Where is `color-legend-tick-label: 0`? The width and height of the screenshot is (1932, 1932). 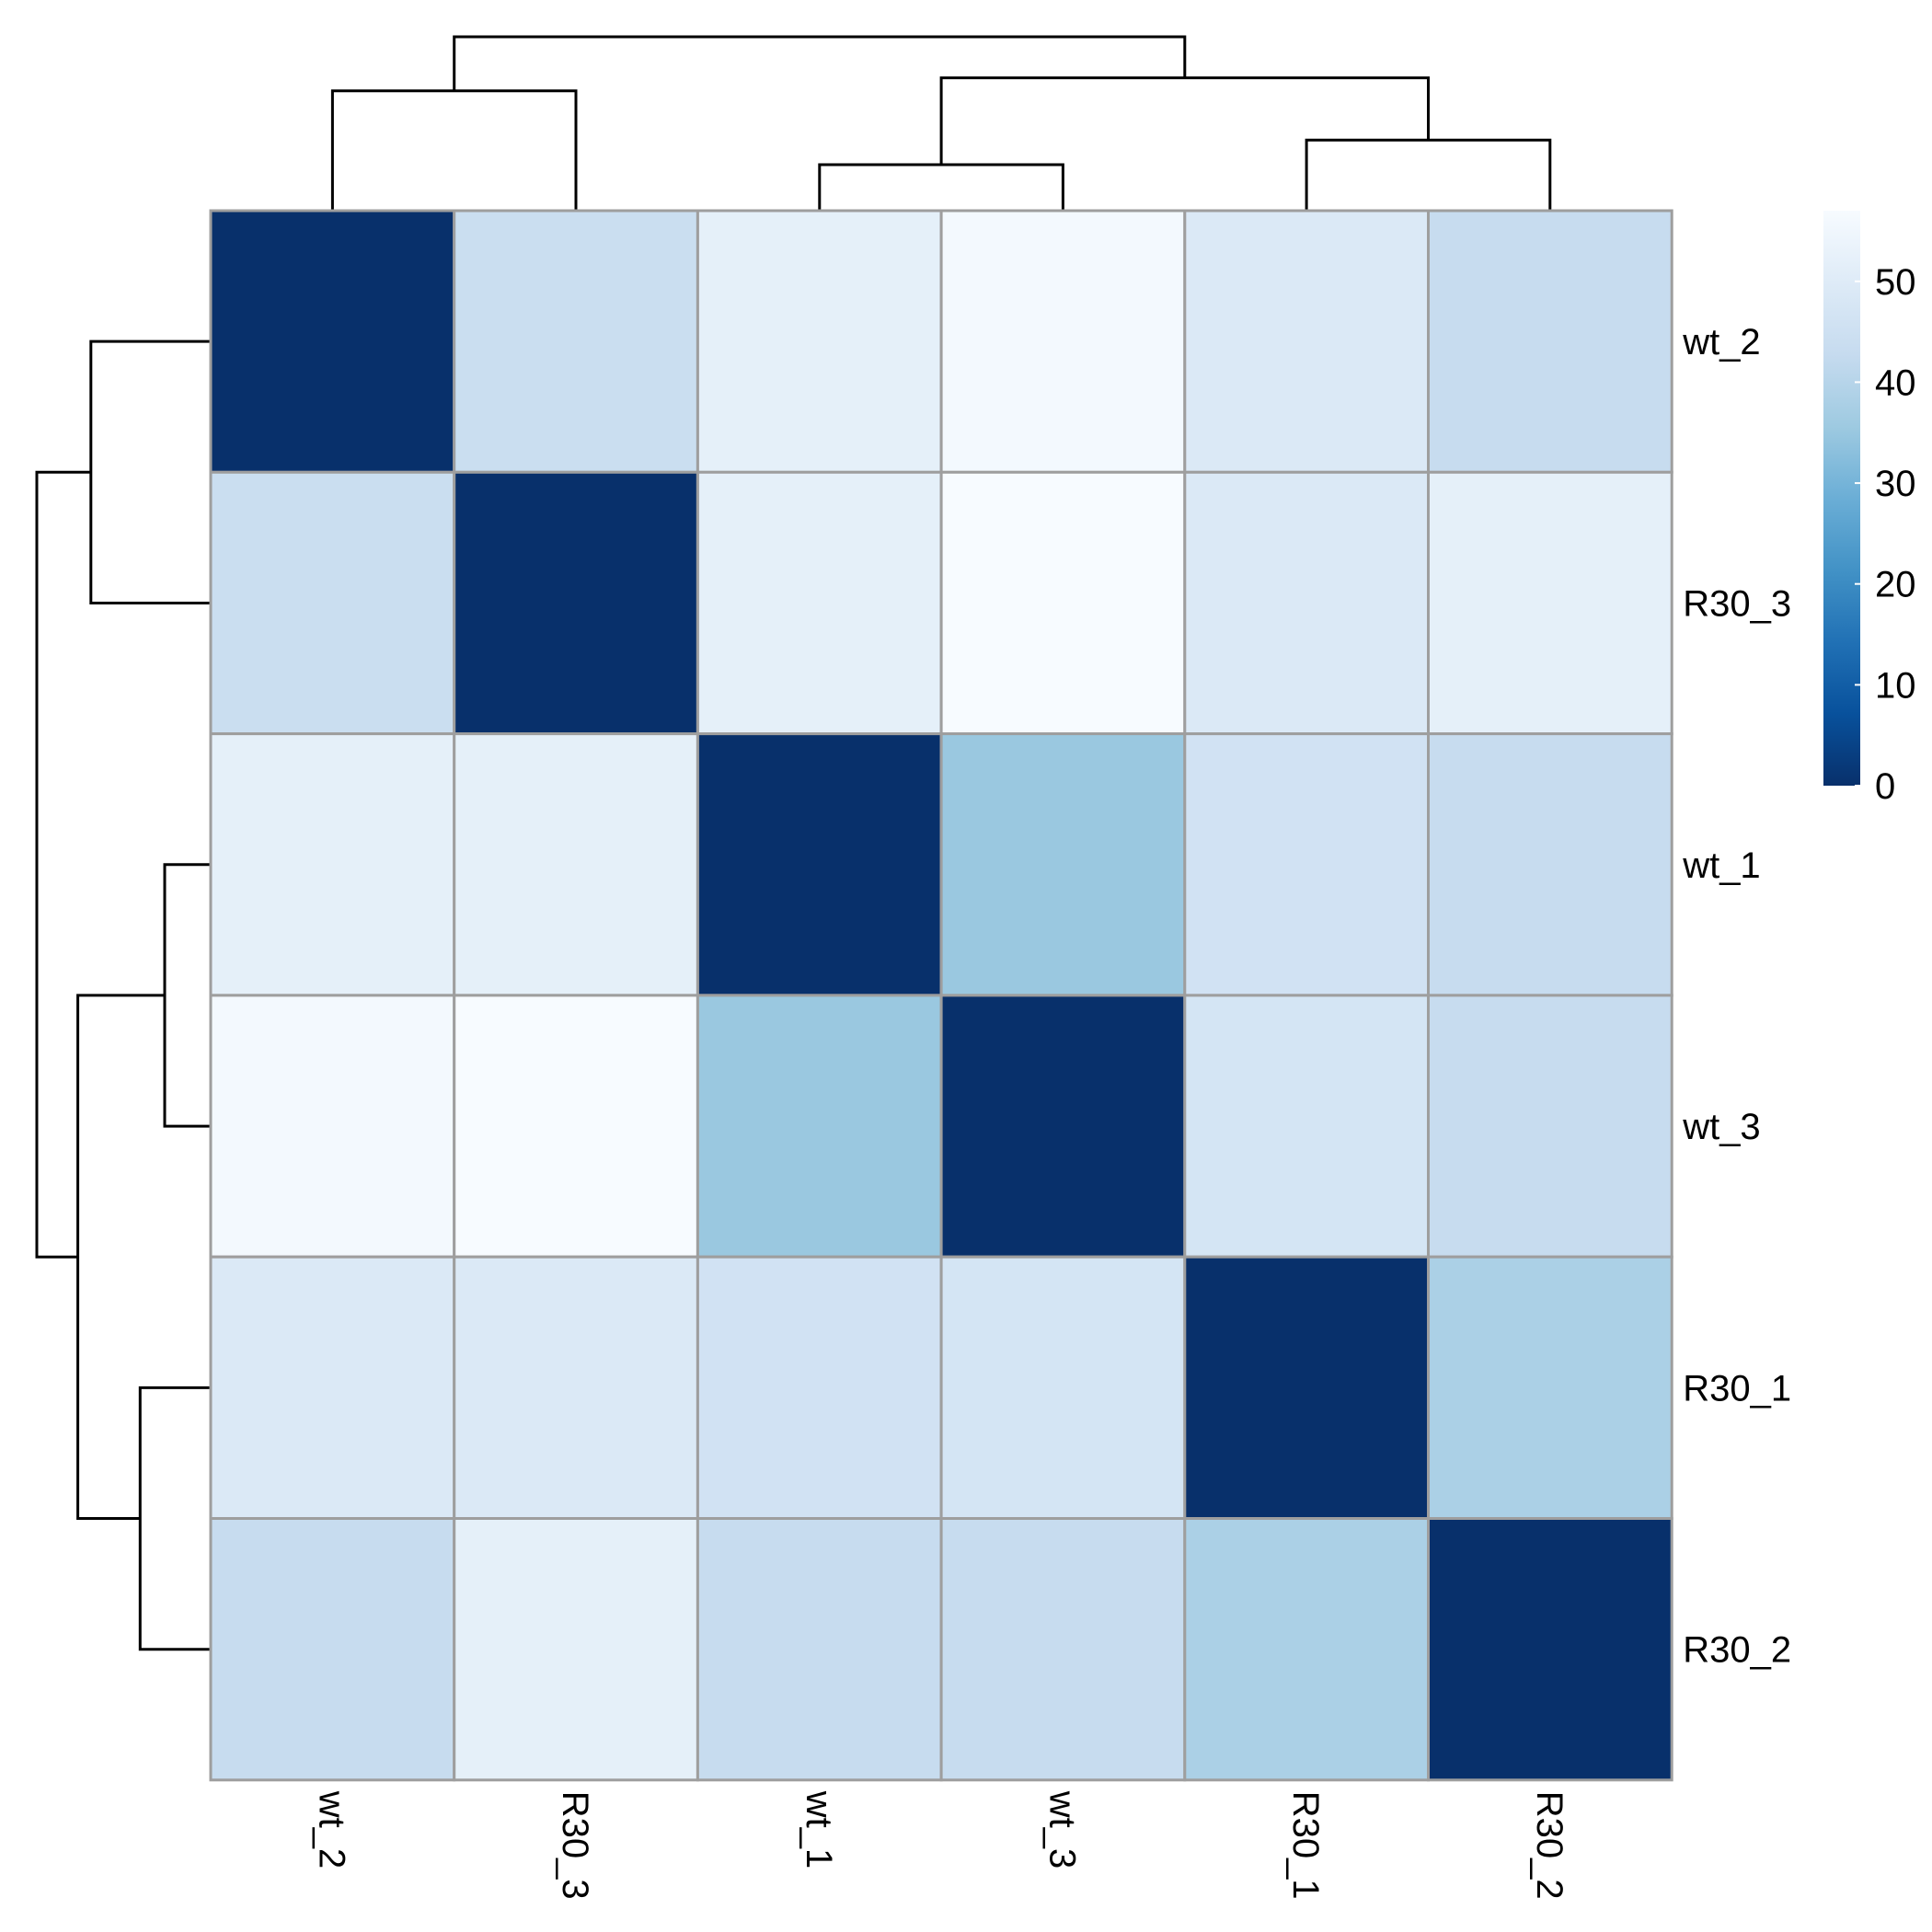 color-legend-tick-label: 0 is located at coordinates (1885, 786).